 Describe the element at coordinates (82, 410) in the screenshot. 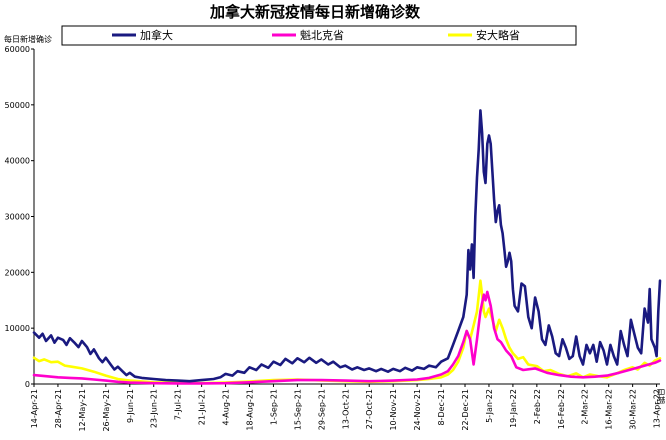

I see `x-tick-label: 12-May-21` at that location.